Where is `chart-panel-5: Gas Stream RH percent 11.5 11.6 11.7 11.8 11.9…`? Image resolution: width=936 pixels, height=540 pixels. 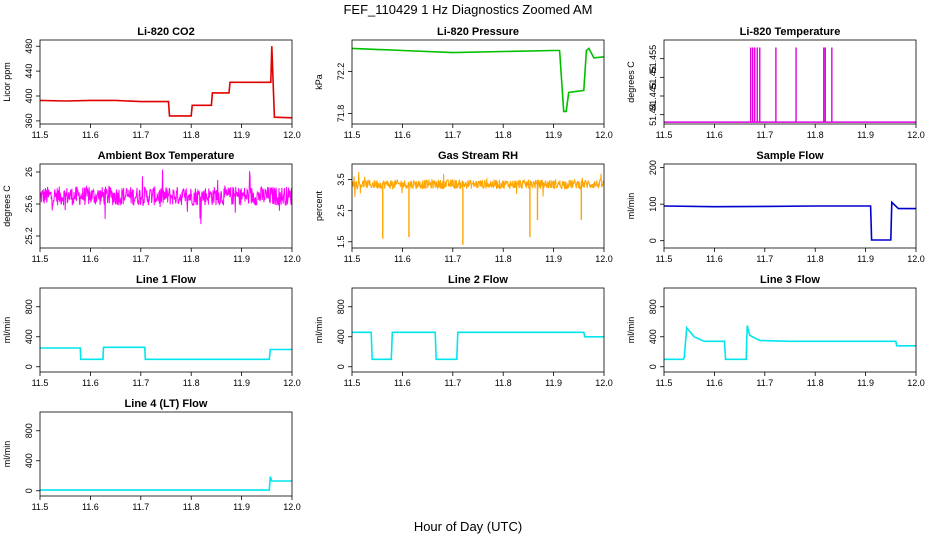 chart-panel-5: Gas Stream RH percent 11.5 11.6 11.7 11.8 11.9… is located at coordinates (463, 207).